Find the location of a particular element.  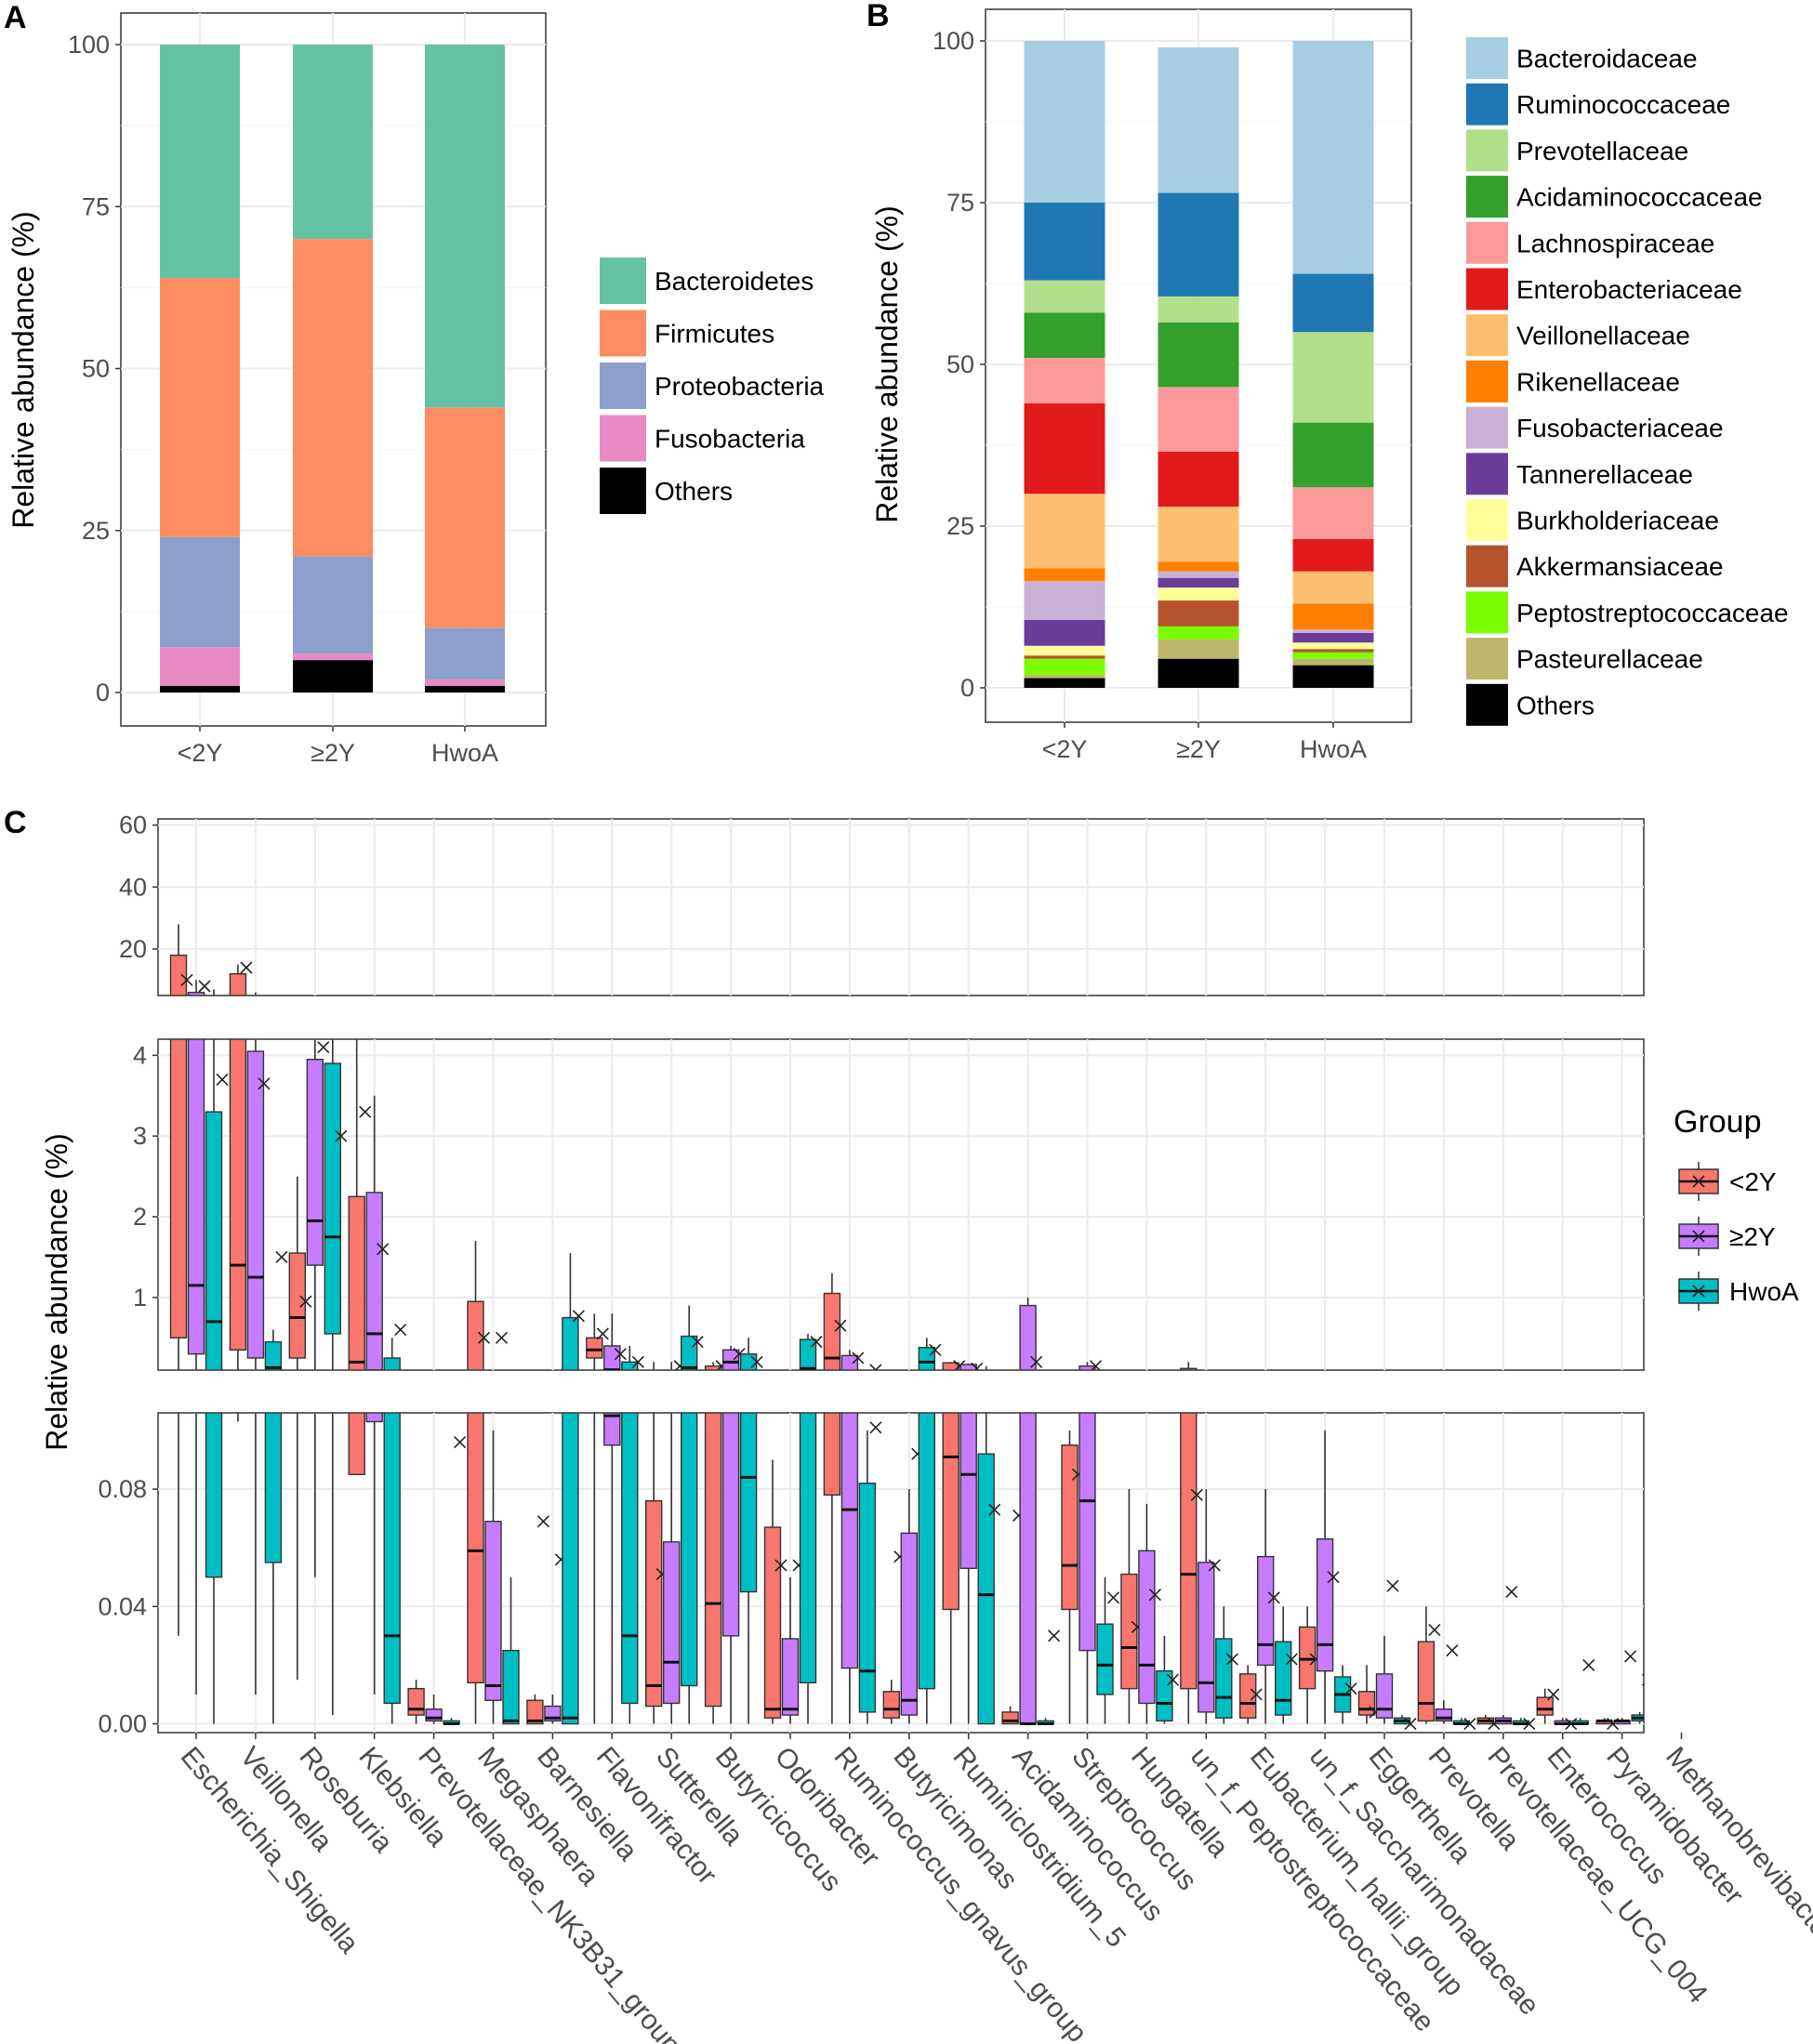

panel-c-box-sutterella-hwoa is located at coordinates (689, 1568).